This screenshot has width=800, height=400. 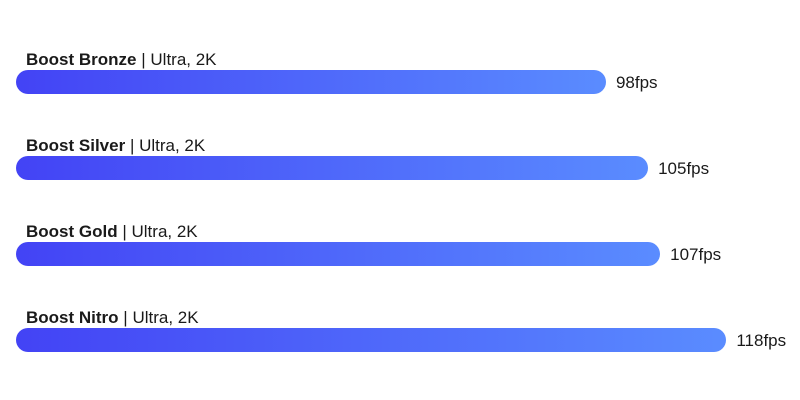 I want to click on bar-category-name: Boost Bronze, so click(x=81, y=59).